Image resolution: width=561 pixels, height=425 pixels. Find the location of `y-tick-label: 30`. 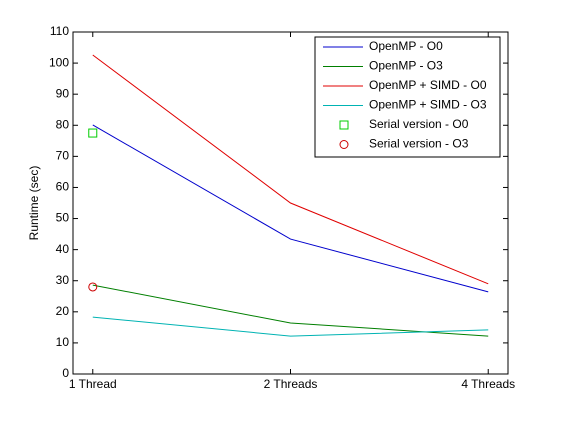

y-tick-label: 30 is located at coordinates (63, 280).